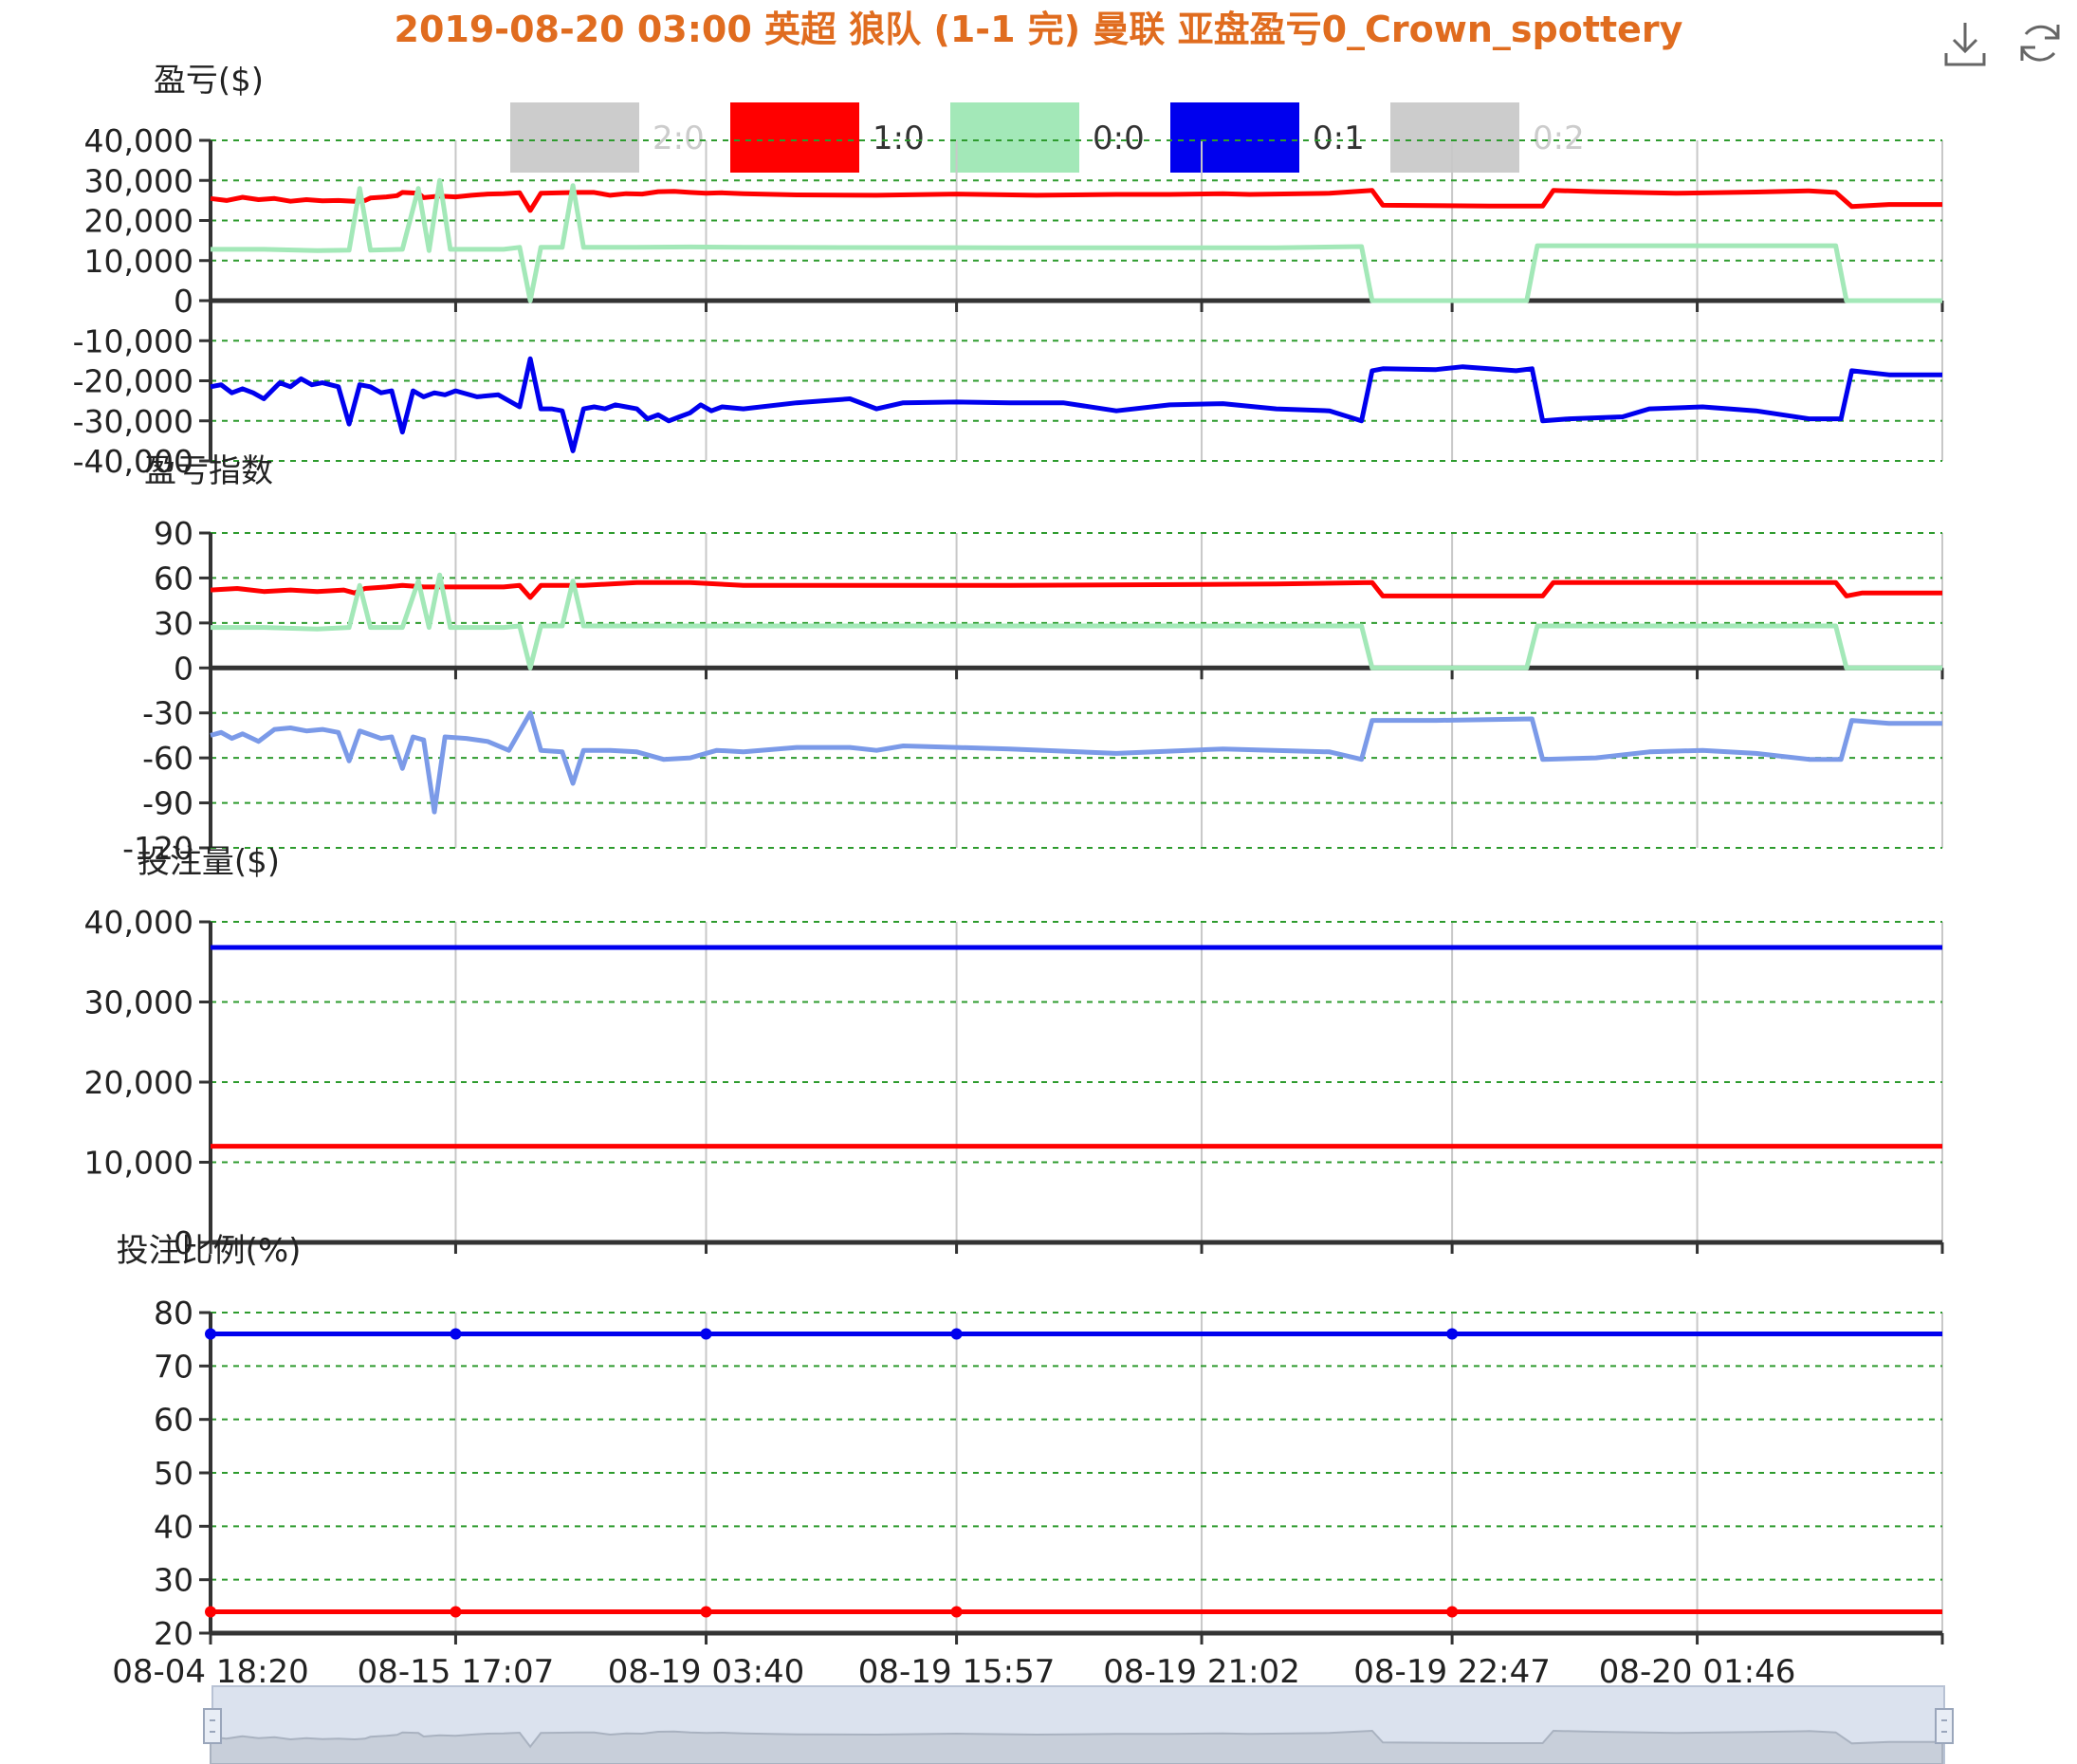 This screenshot has height=1764, width=2077. What do you see at coordinates (1078, 1724) in the screenshot?
I see `datazoom-slider` at bounding box center [1078, 1724].